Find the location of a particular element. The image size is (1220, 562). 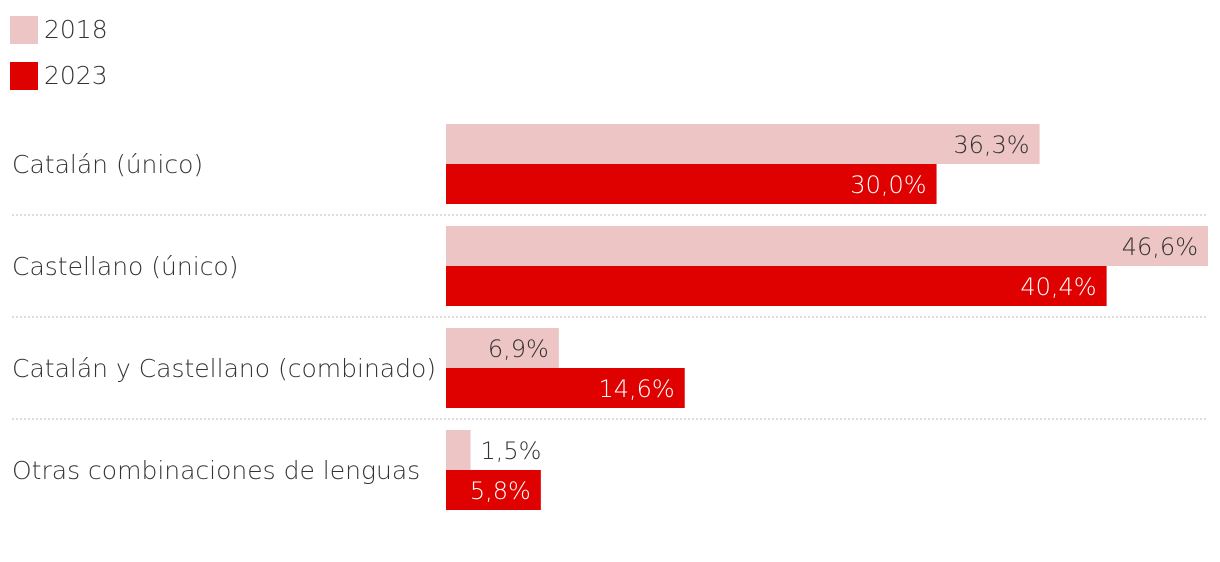

bar-value-label-2018-otras-combinaciones-de-lenguas: 1,5% is located at coordinates (511, 451).